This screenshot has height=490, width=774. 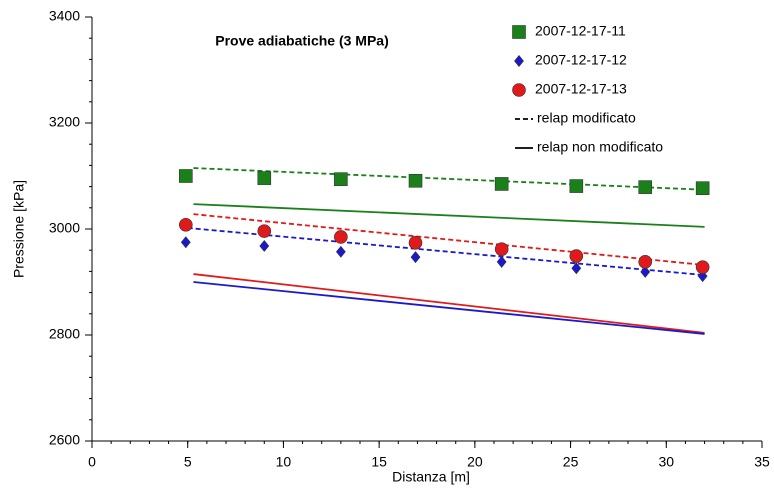 I want to click on x-tick-label: 10, so click(x=284, y=462).